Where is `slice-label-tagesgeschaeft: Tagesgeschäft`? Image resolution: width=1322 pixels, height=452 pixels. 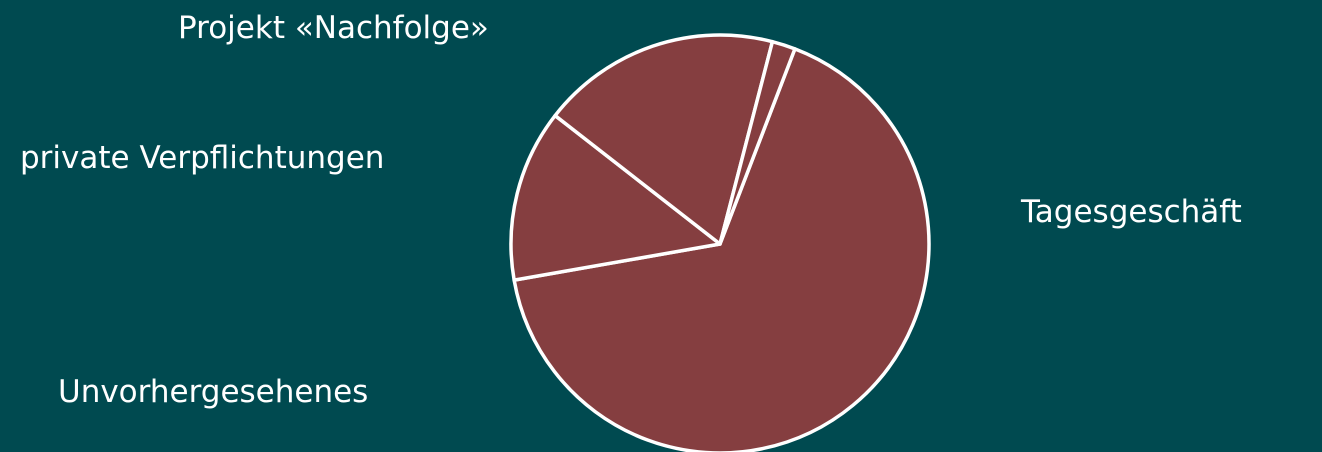 slice-label-tagesgeschaeft: Tagesgeschäft is located at coordinates (1131, 212).